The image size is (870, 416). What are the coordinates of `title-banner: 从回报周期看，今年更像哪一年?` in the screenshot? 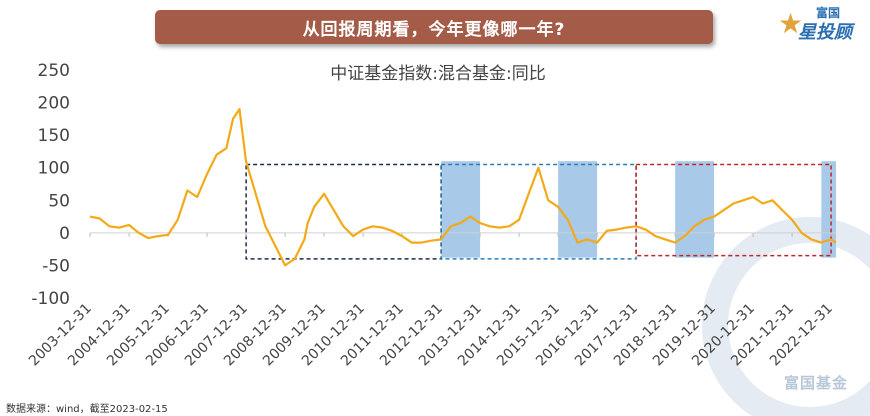 It's located at (434, 27).